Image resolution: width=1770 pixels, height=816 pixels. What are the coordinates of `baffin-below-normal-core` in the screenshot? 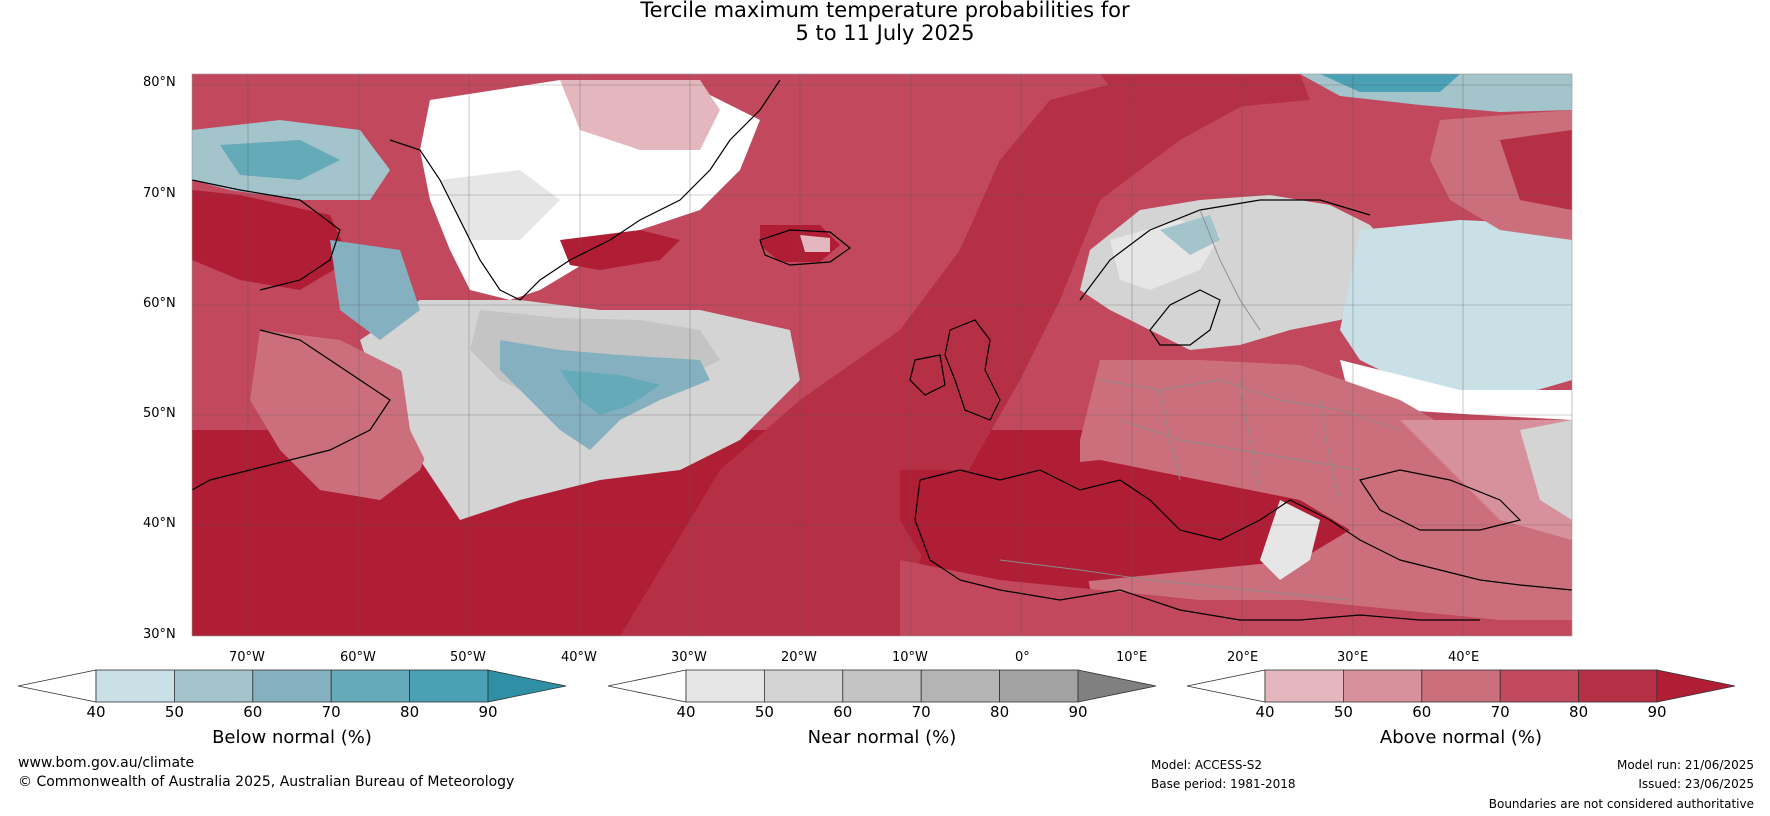 It's located at (280, 160).